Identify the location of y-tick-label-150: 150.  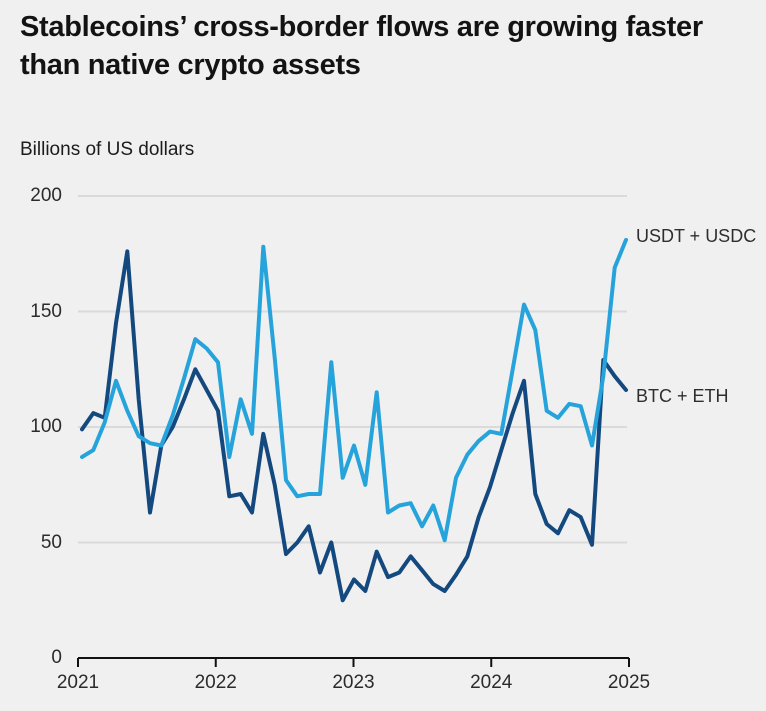
(46, 311).